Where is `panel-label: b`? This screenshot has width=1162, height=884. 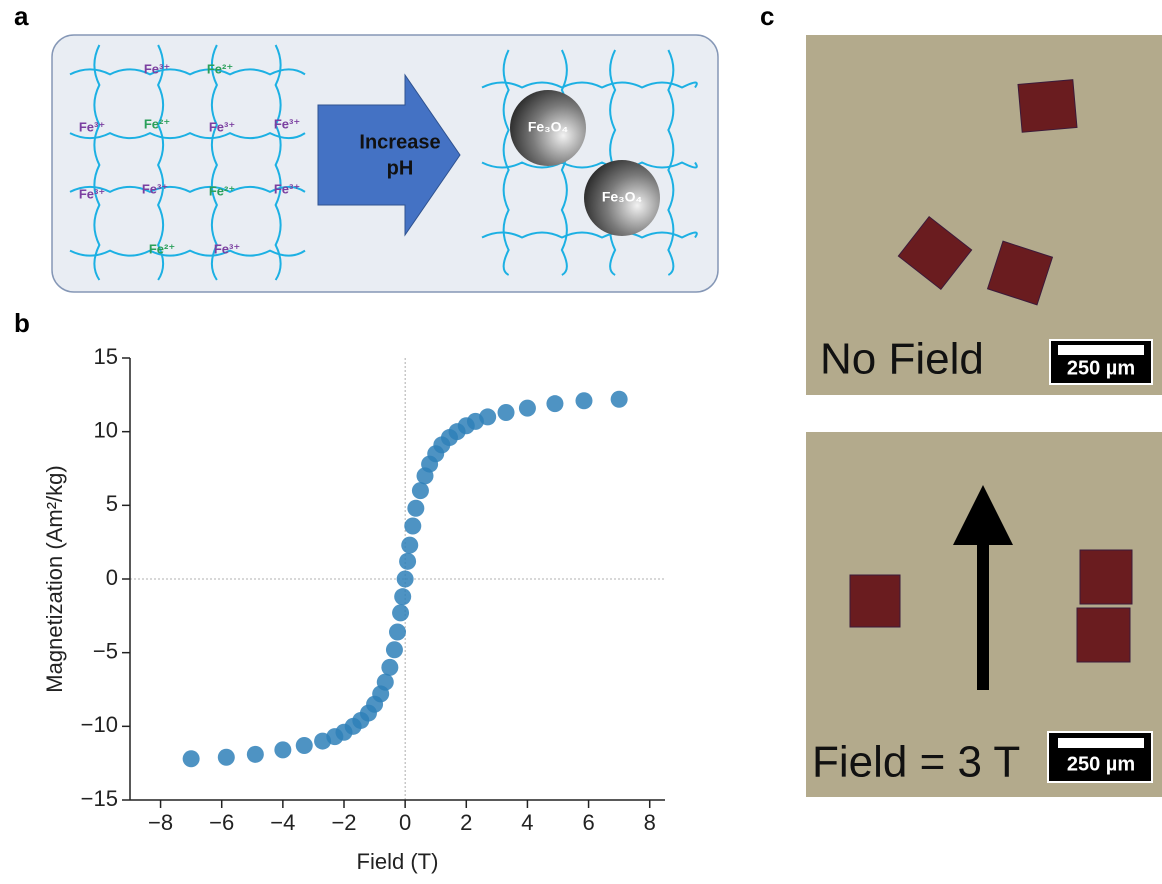 panel-label: b is located at coordinates (22, 323).